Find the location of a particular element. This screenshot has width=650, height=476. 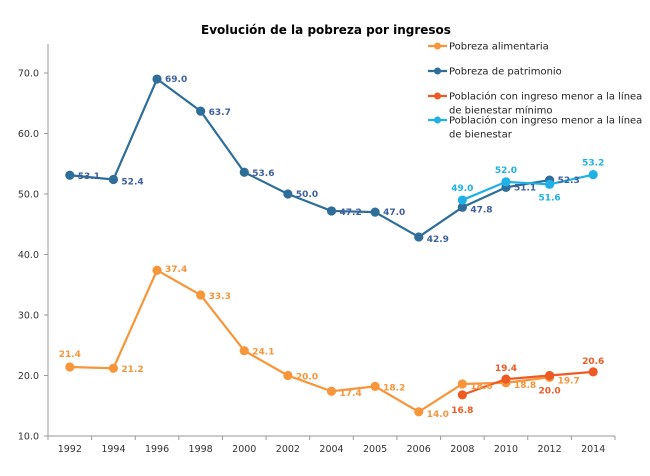

data-label: 17.4 is located at coordinates (351, 394).